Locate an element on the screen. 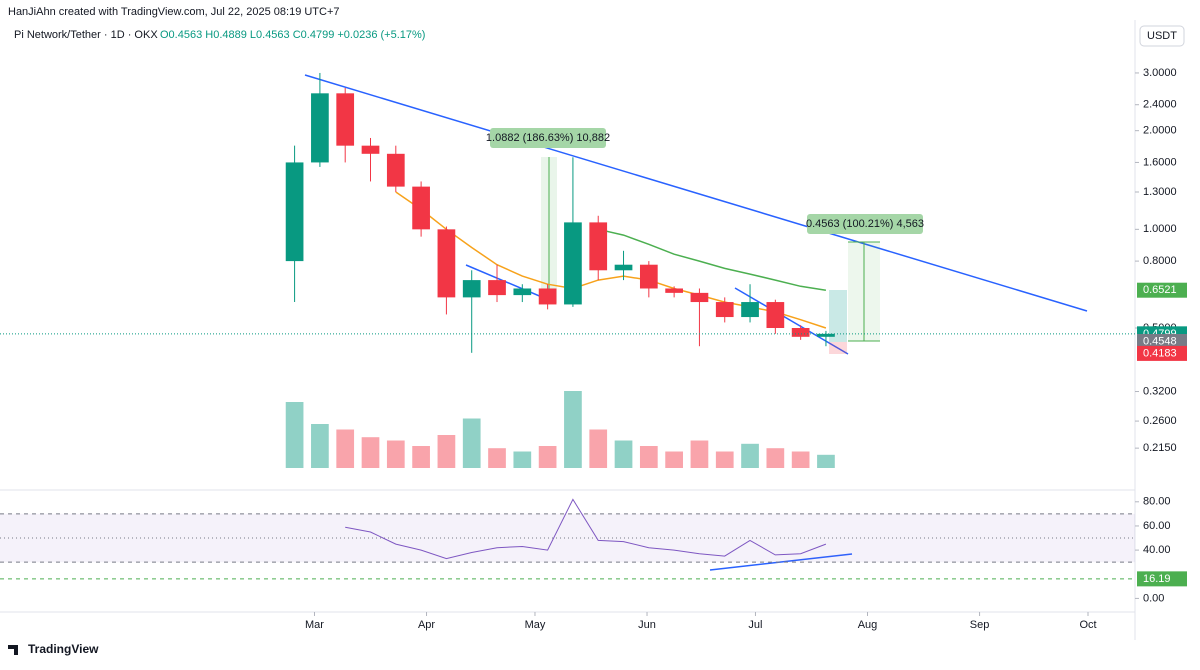  logo-icon is located at coordinates (13, 650).